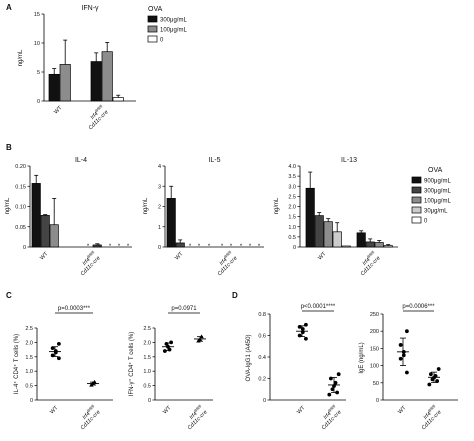 The image size is (474, 441). I want to click on panel-c-ifng-tick-label: 0.5, so click(147, 387).